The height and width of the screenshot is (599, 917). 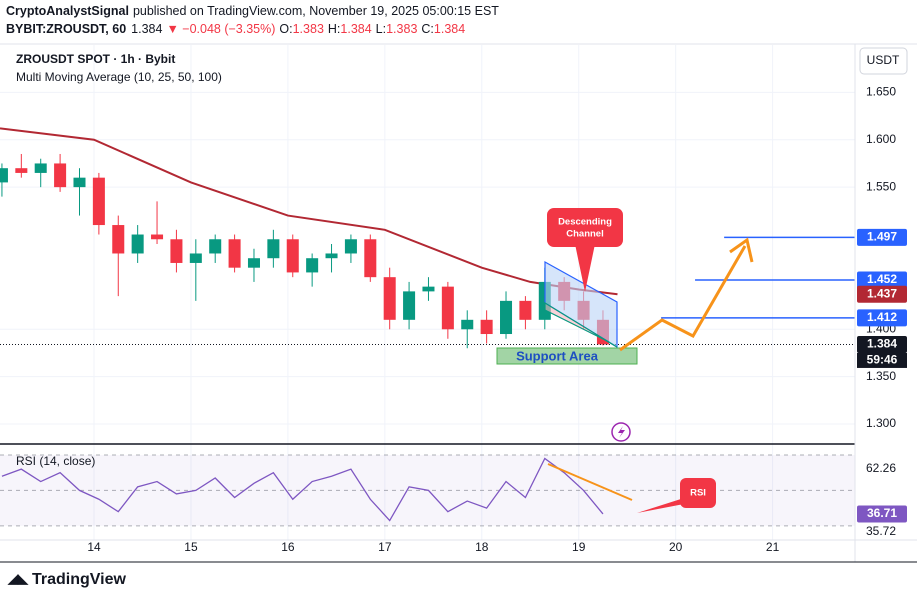 I want to click on rsi-divergence, so click(x=590, y=482).